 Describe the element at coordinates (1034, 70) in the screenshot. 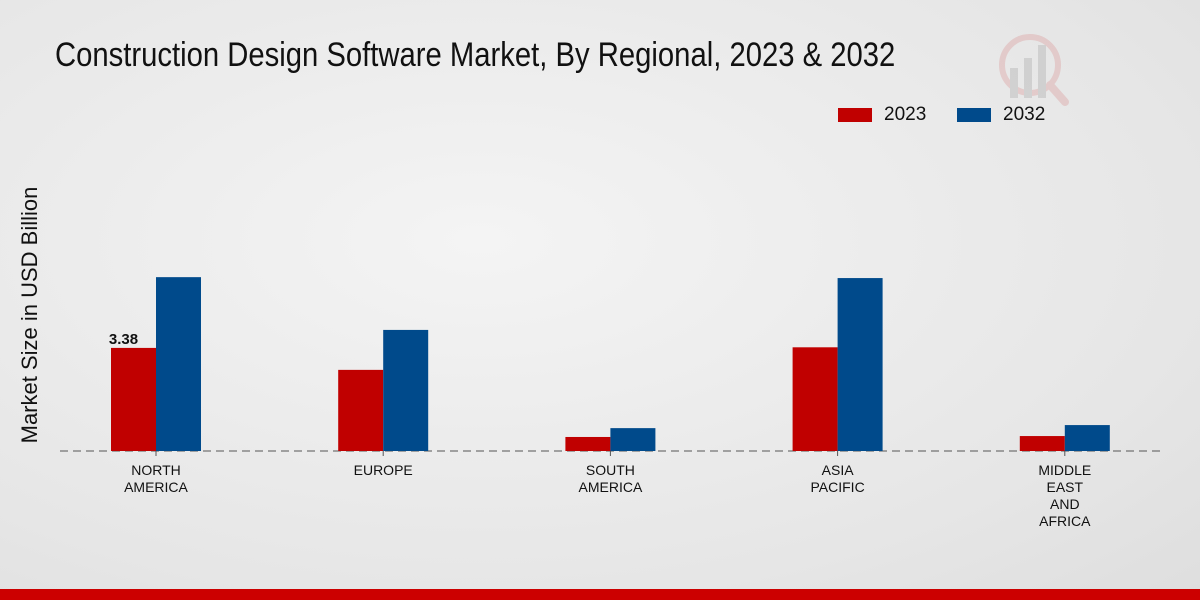

I see `watermark-logo` at that location.